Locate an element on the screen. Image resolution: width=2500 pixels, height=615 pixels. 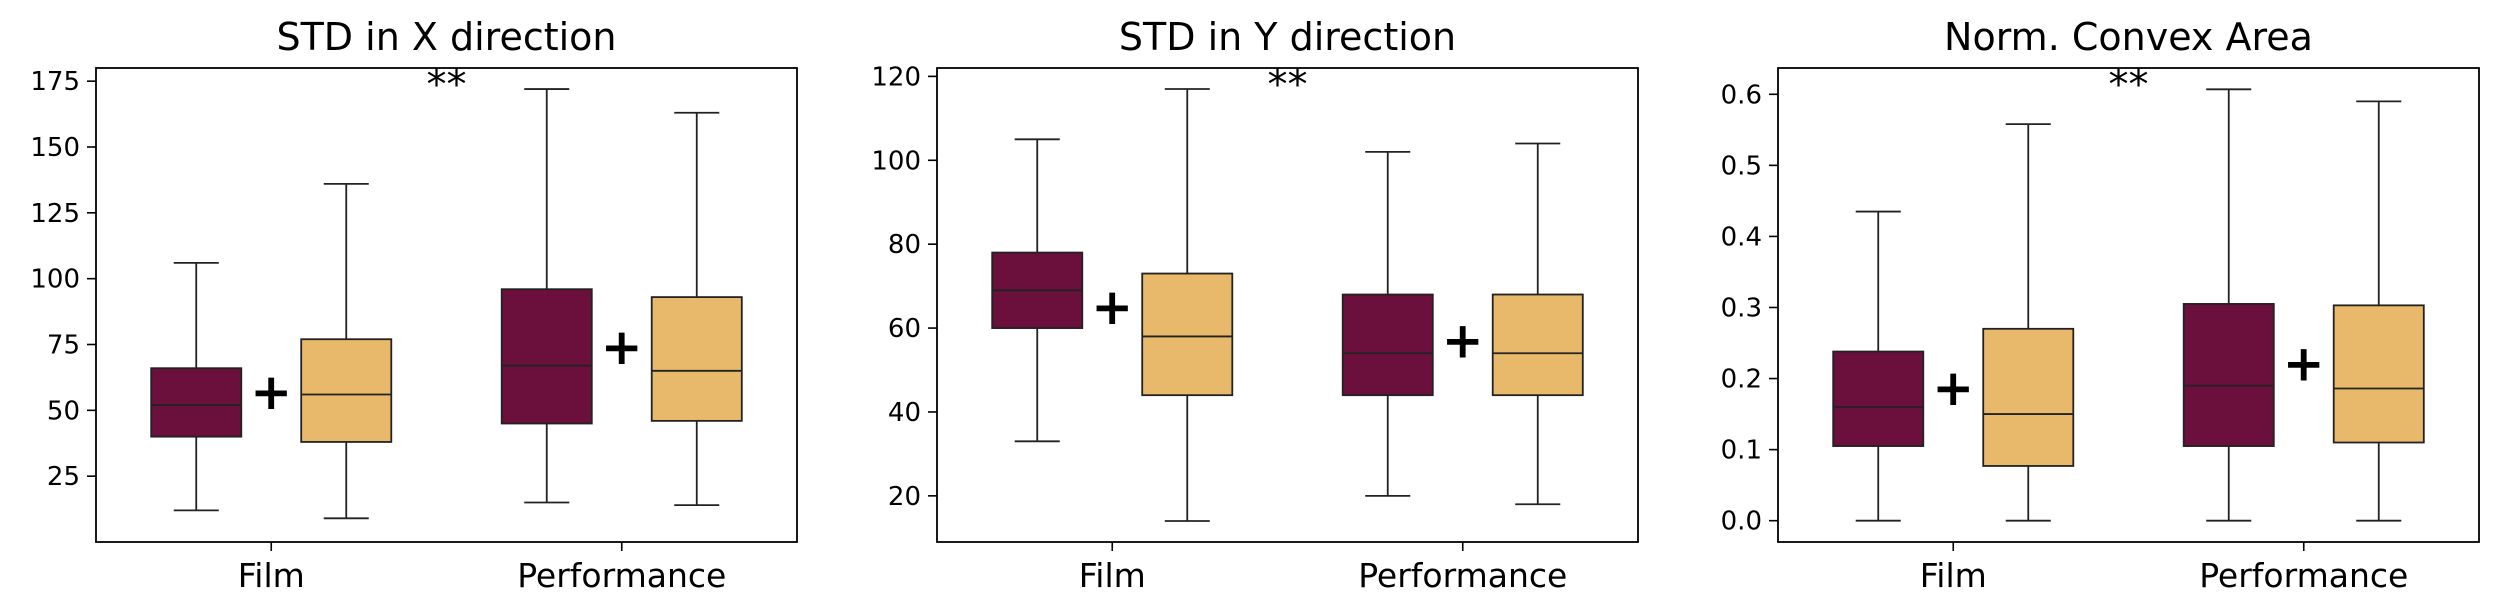
chart-title: STD in Y direction is located at coordinates (1287, 37).